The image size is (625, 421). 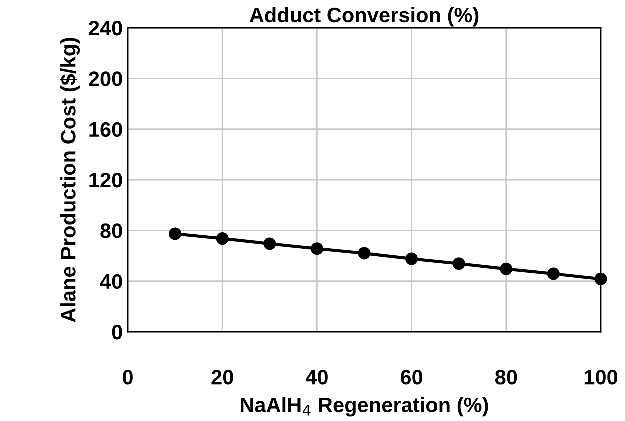 I want to click on y-axis-title: Alane Production Cost ($/kg), so click(x=70, y=180).